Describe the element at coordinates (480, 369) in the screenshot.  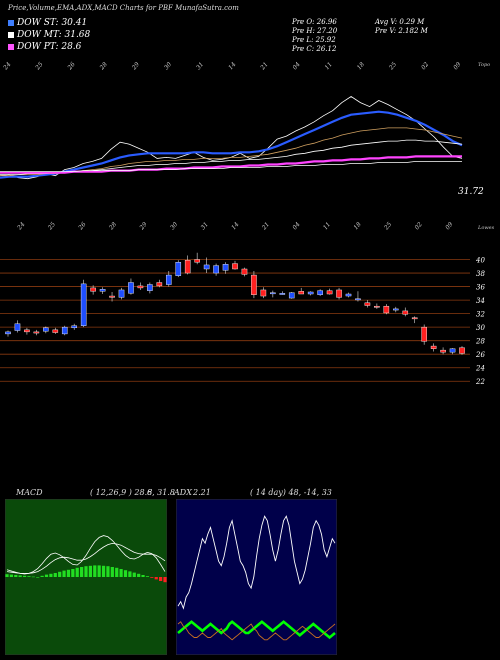
I see `price-y-tick-label: 24` at that location.